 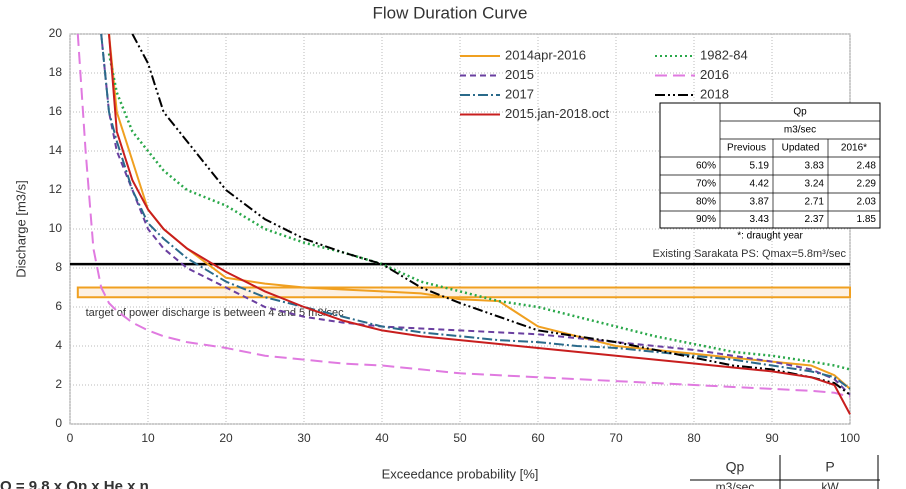 I want to click on y-tick-label: 6, so click(x=58, y=306).